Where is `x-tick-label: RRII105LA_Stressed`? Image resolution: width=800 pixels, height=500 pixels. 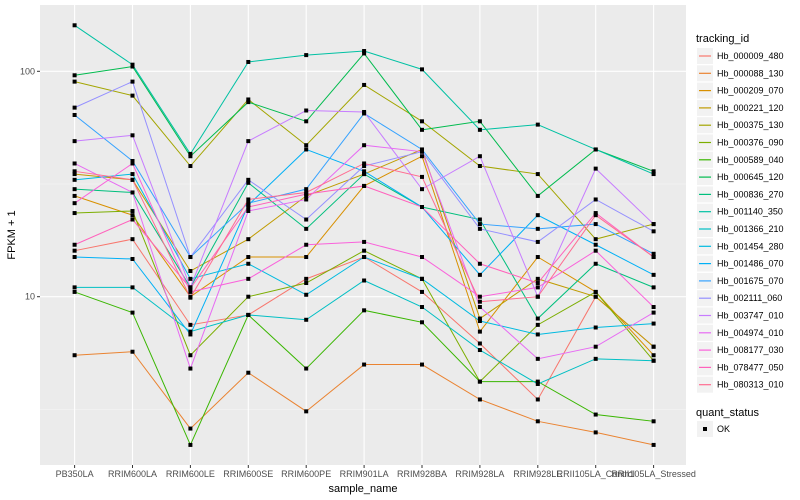
x-tick-label: RRII105LA_Stressed is located at coordinates (653, 474).